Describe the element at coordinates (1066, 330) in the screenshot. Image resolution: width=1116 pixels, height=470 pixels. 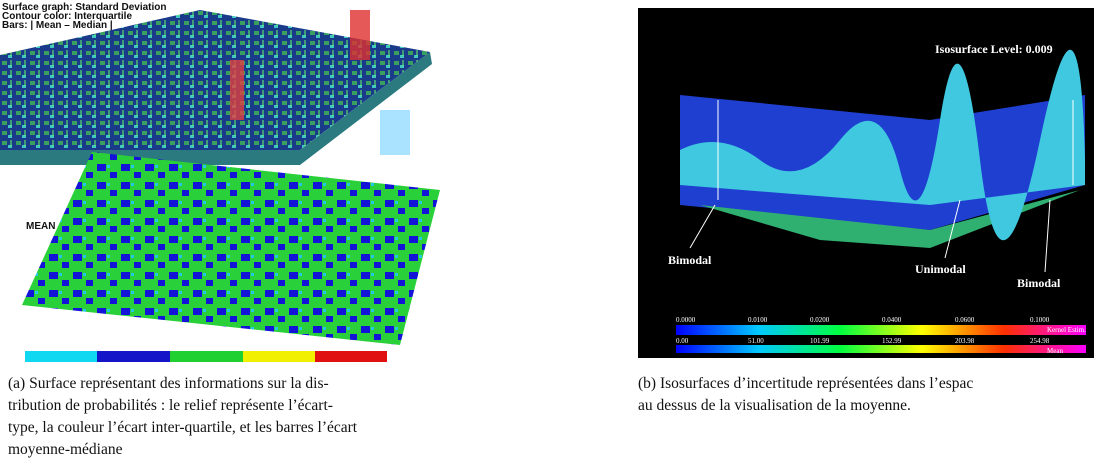
I see `colorbar-label: Kernel Estim.` at that location.